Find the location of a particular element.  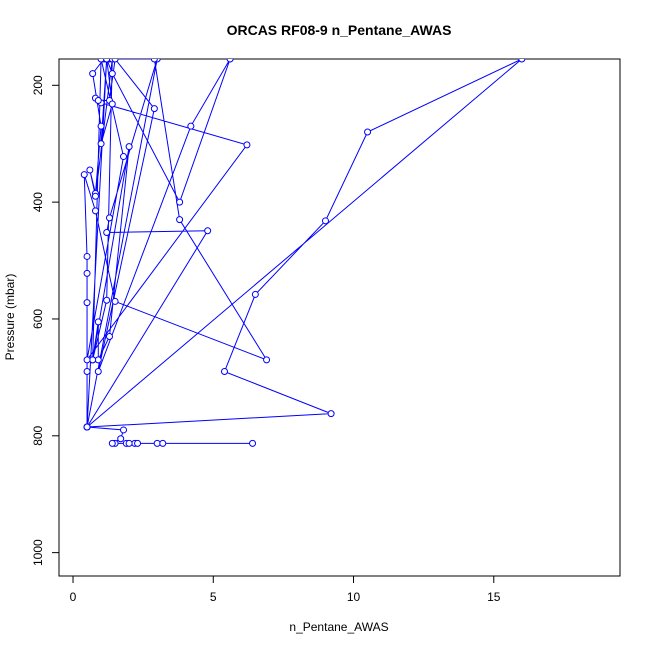

y-tick-label: 600 is located at coordinates (38, 319).